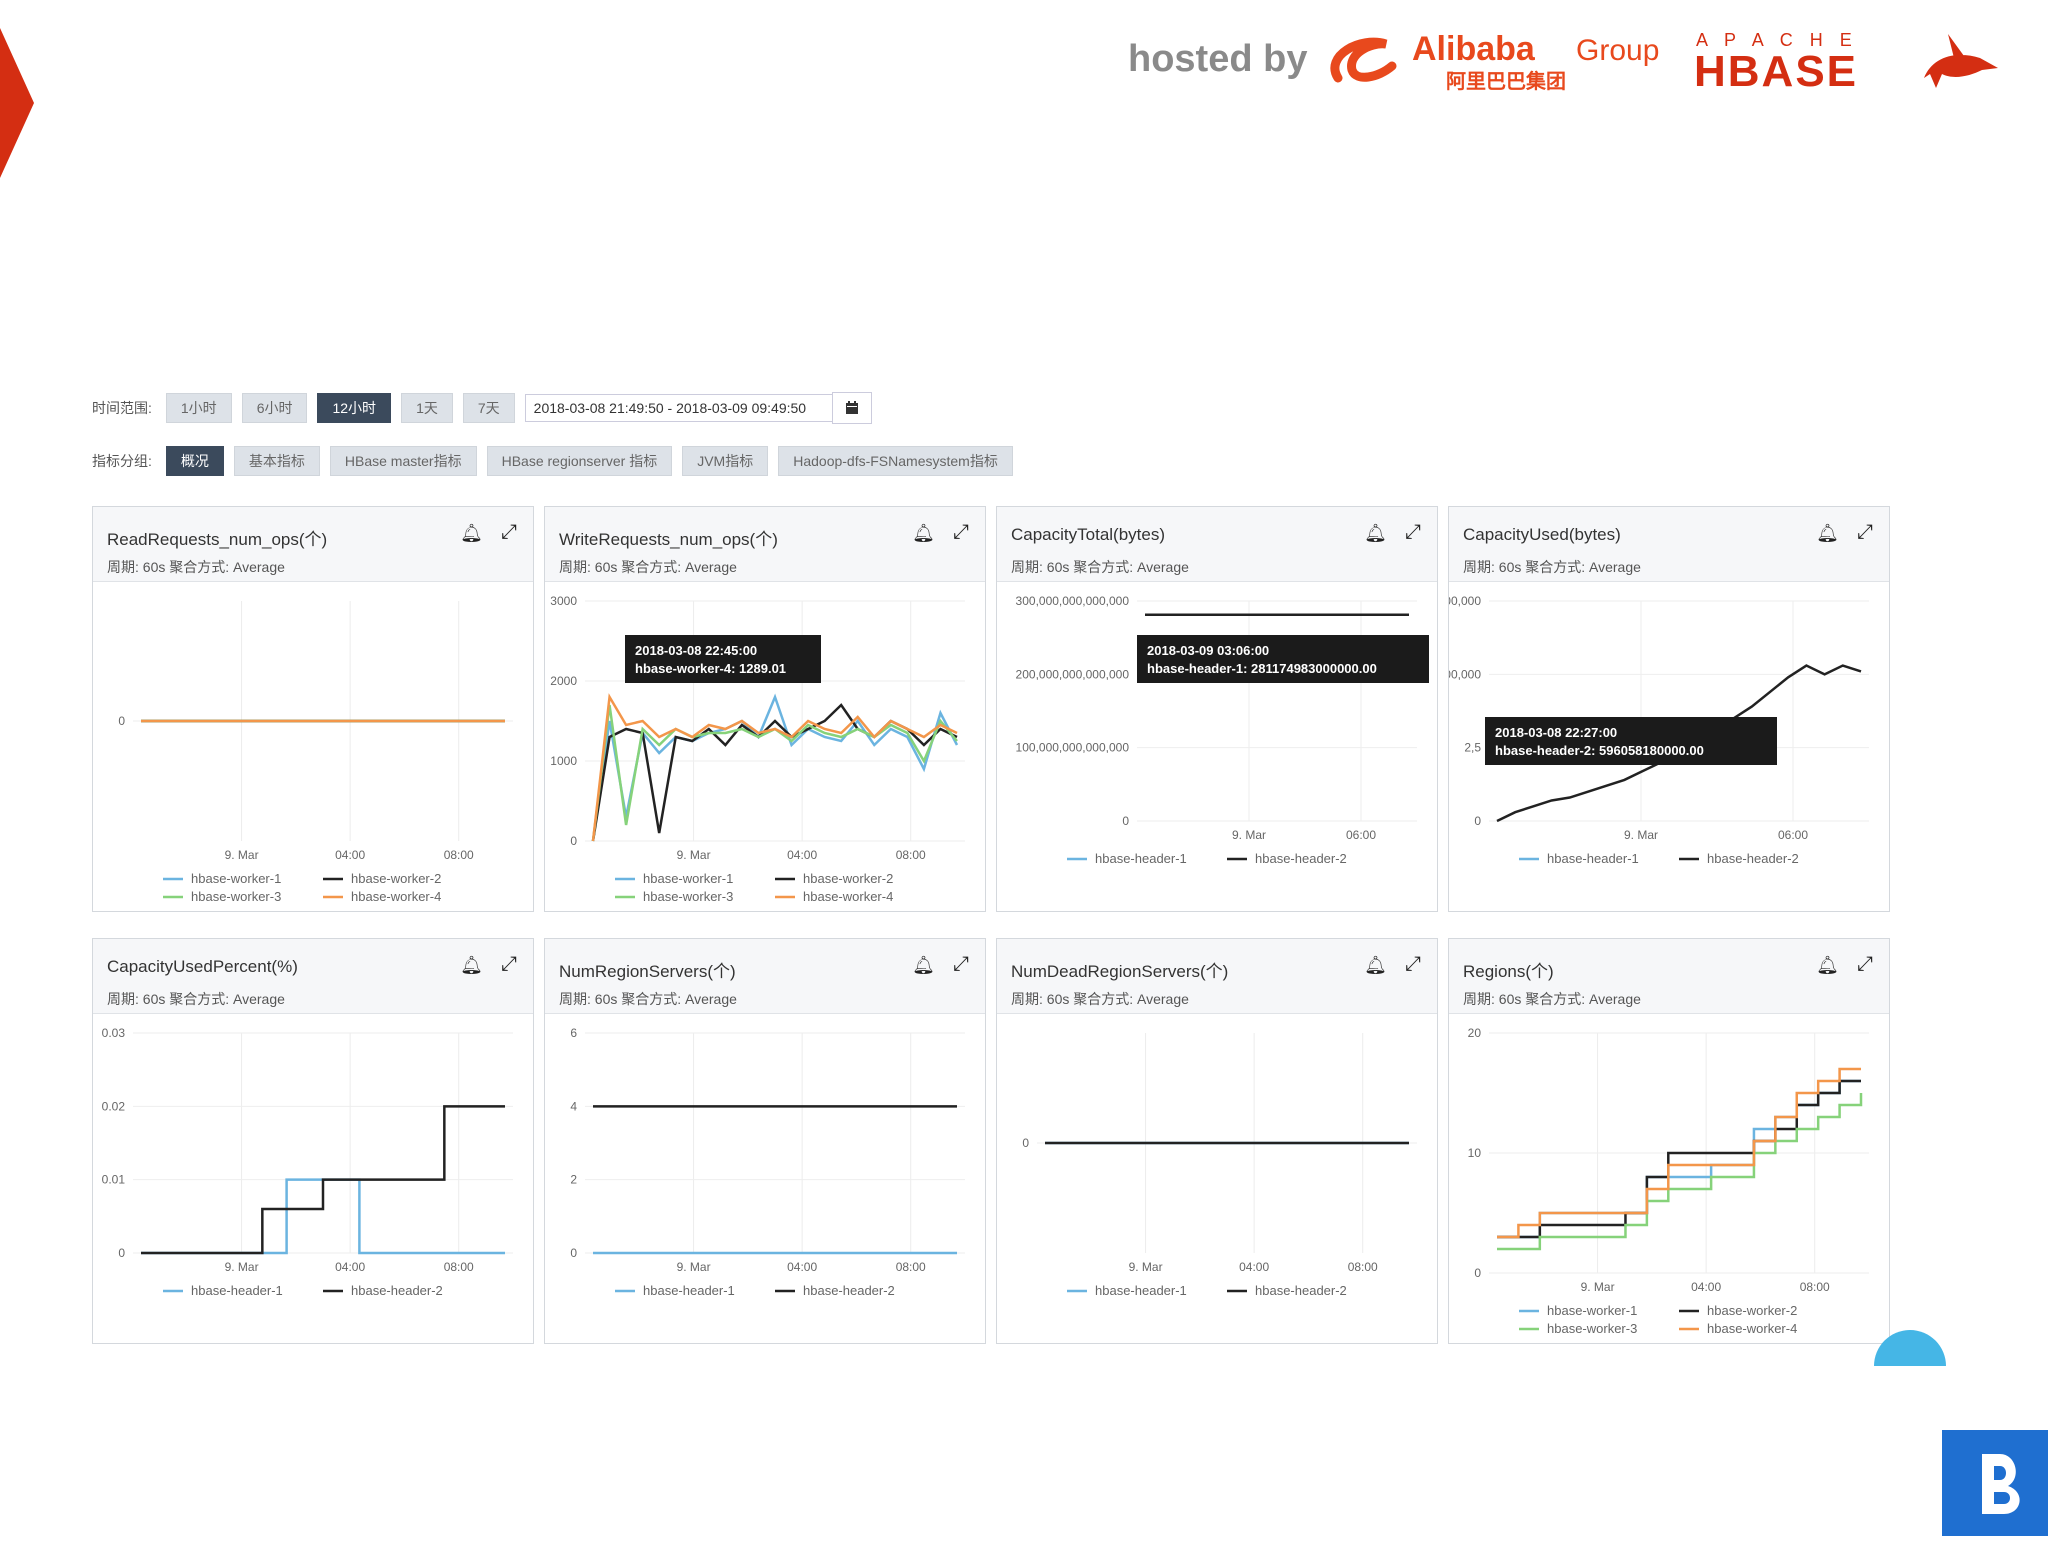  What do you see at coordinates (1218, 59) in the screenshot?
I see `hosted-by-text: hosted by` at bounding box center [1218, 59].